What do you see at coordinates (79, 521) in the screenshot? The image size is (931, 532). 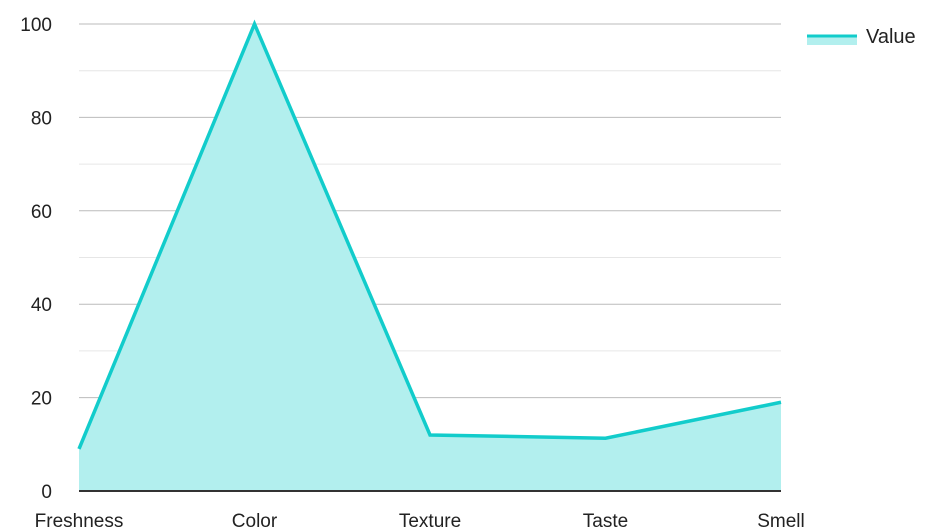 I see `x-tick-label: Freshness` at bounding box center [79, 521].